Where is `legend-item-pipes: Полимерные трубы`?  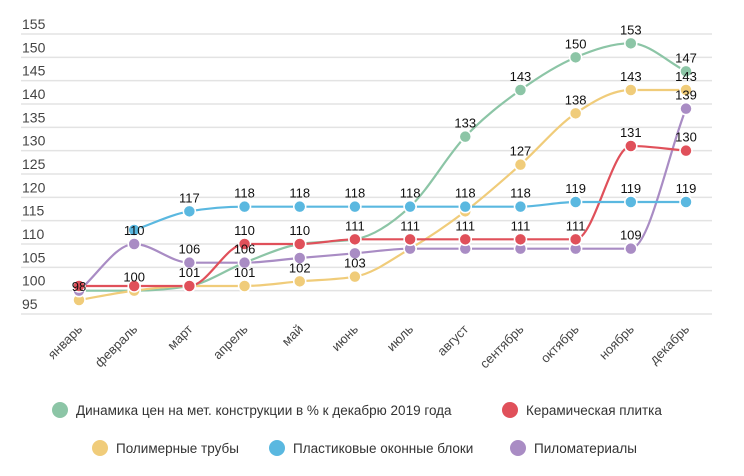
legend-item-pipes: Полимерные трубы is located at coordinates (165, 448).